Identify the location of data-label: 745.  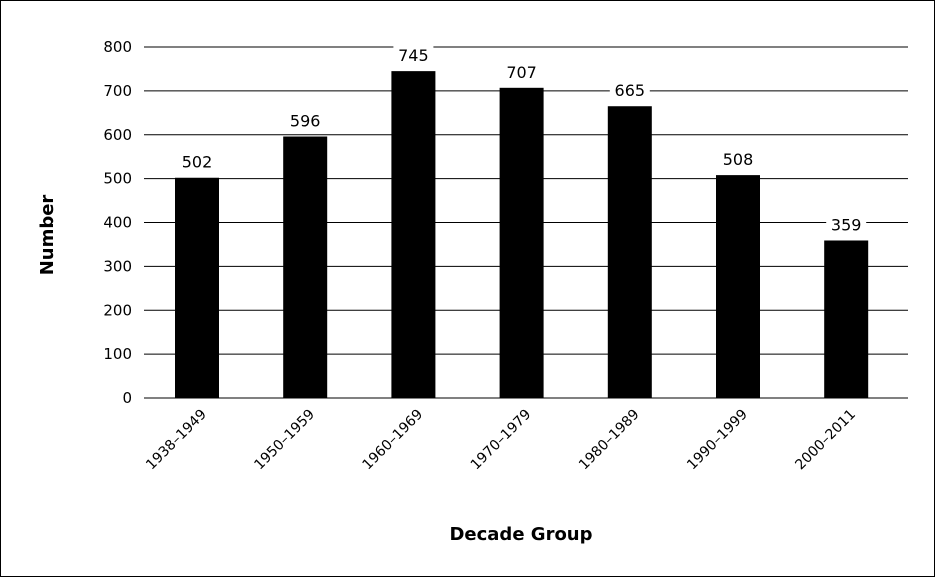
(413, 55).